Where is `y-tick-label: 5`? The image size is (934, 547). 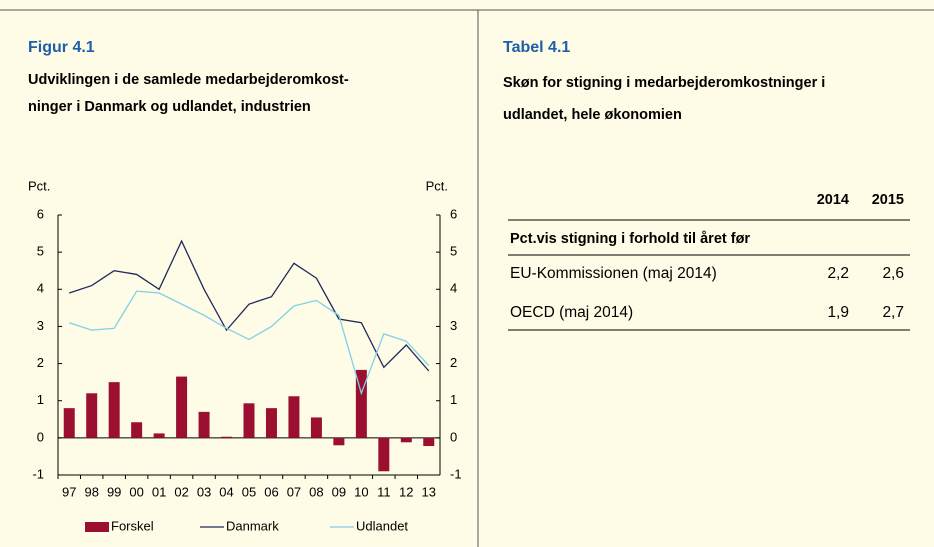 y-tick-label: 5 is located at coordinates (40, 251).